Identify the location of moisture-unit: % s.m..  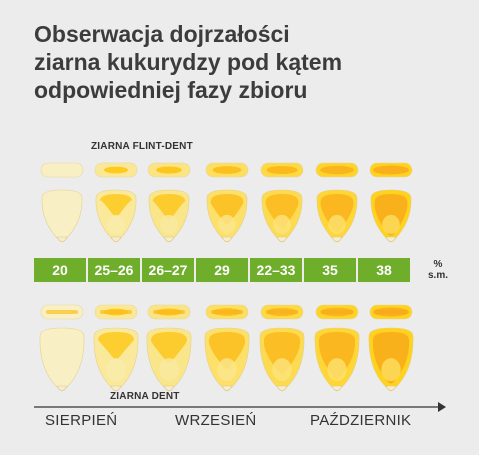
(438, 270).